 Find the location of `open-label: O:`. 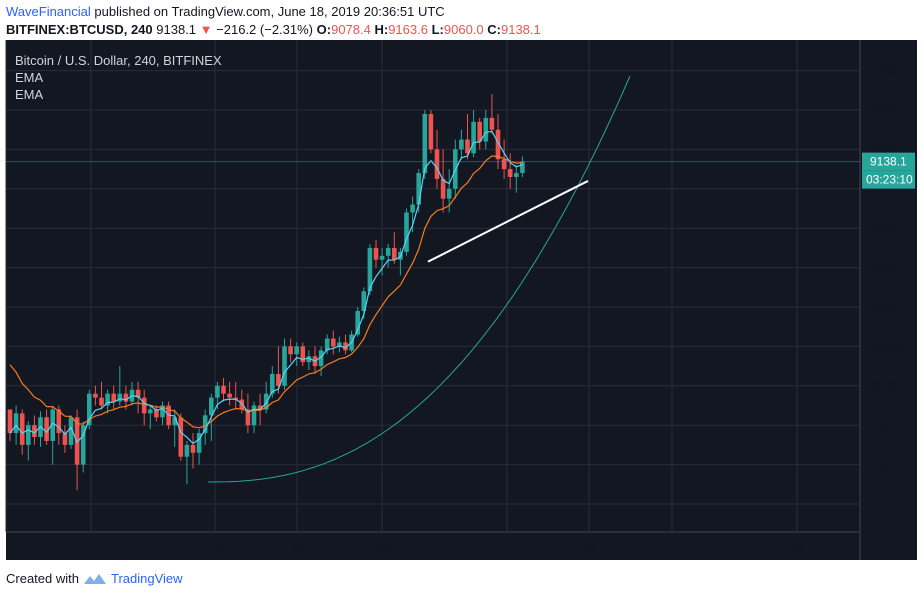

open-label: O: is located at coordinates (324, 29).